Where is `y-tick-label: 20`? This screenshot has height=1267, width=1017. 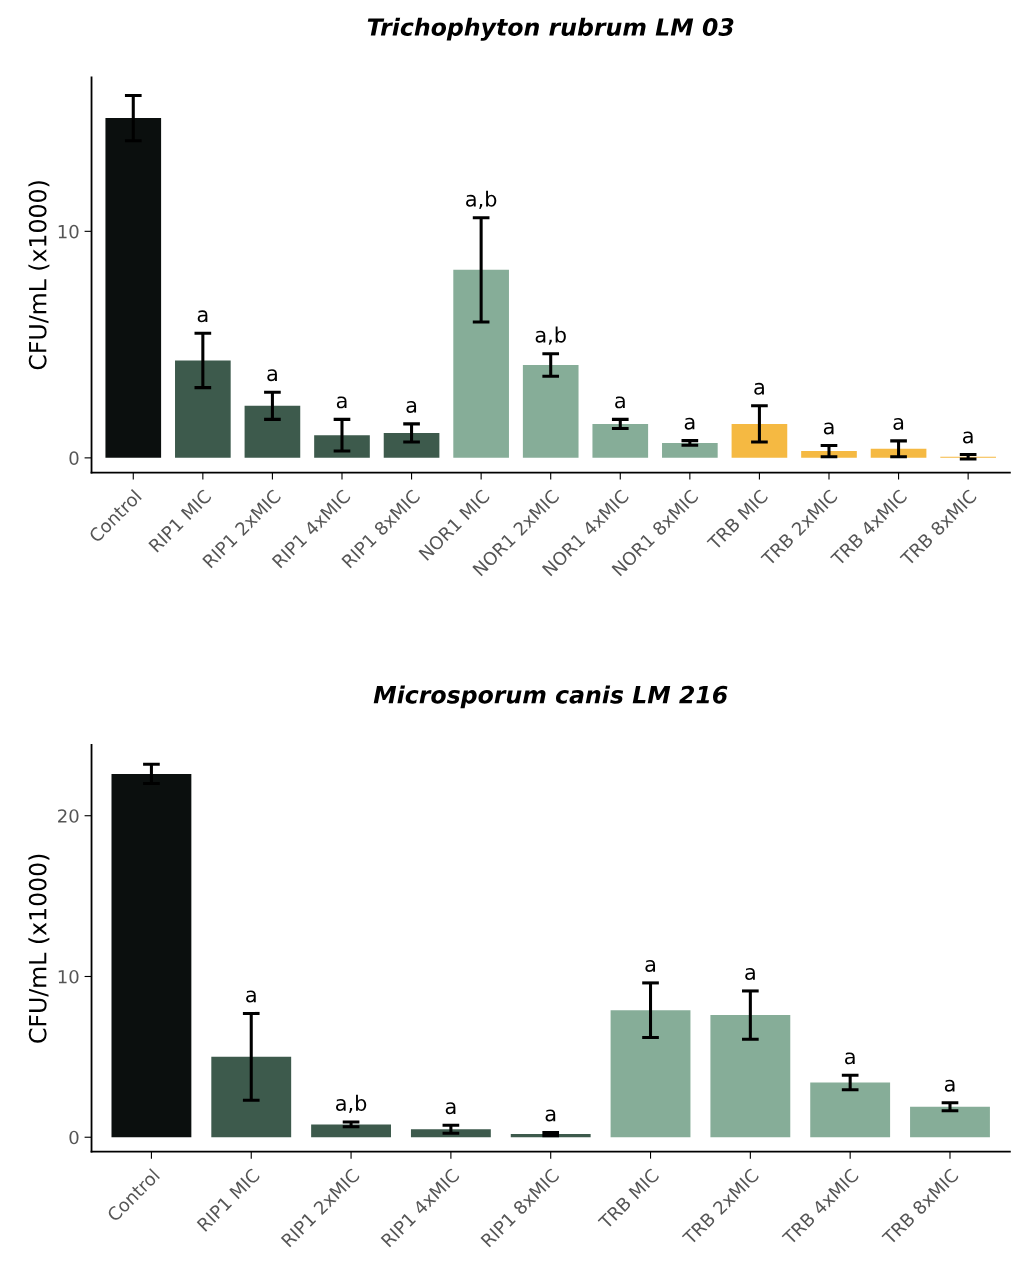
y-tick-label: 20 is located at coordinates (68, 816).